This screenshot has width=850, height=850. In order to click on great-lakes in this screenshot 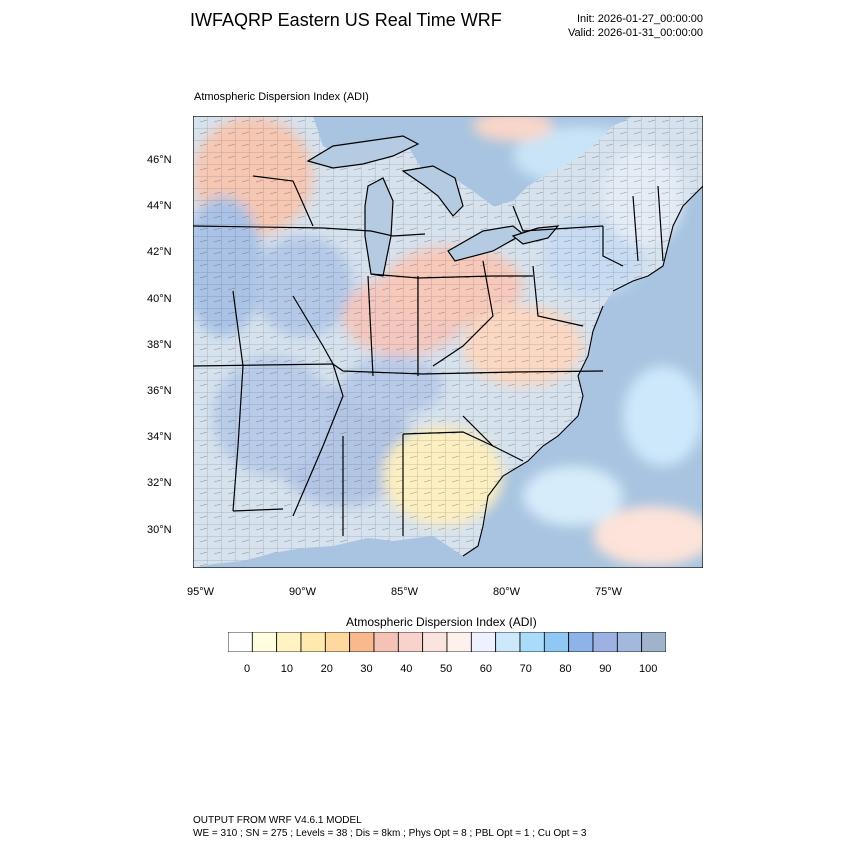, I will do `click(433, 206)`.